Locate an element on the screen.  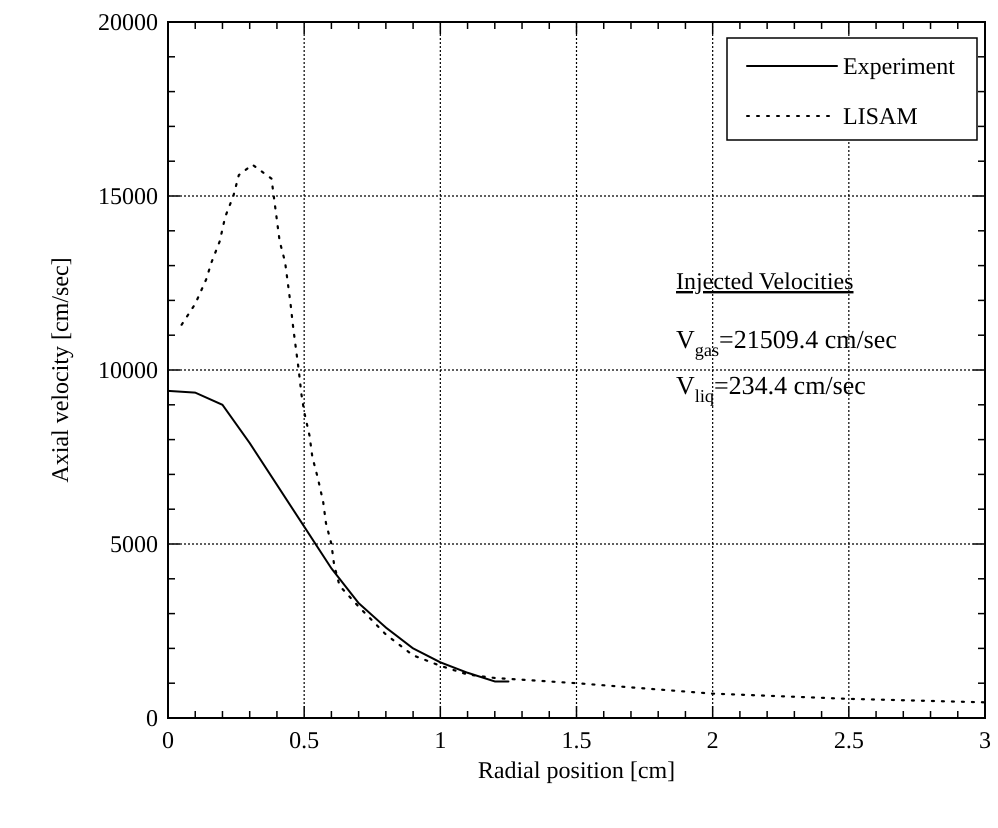
y-tick-label: 0 is located at coordinates (152, 719).